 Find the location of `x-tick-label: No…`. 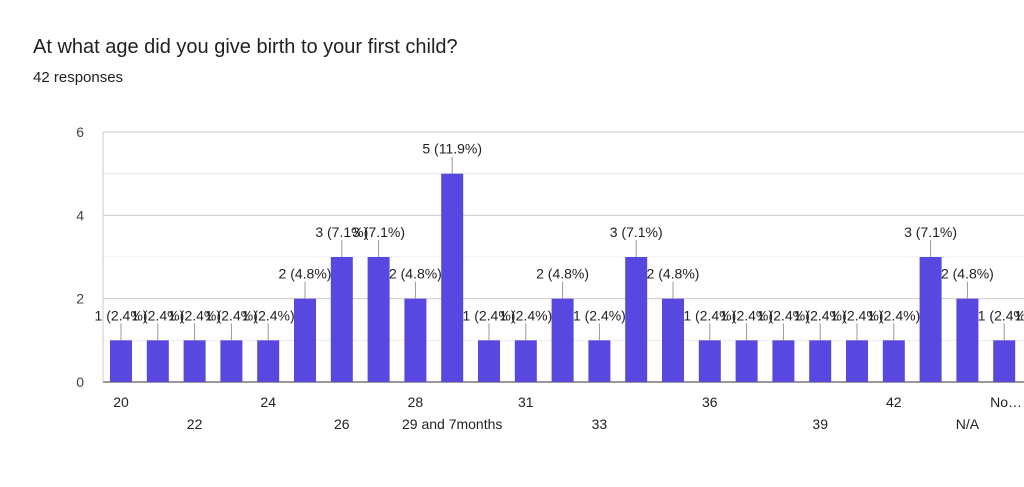

x-tick-label: No… is located at coordinates (1006, 402).